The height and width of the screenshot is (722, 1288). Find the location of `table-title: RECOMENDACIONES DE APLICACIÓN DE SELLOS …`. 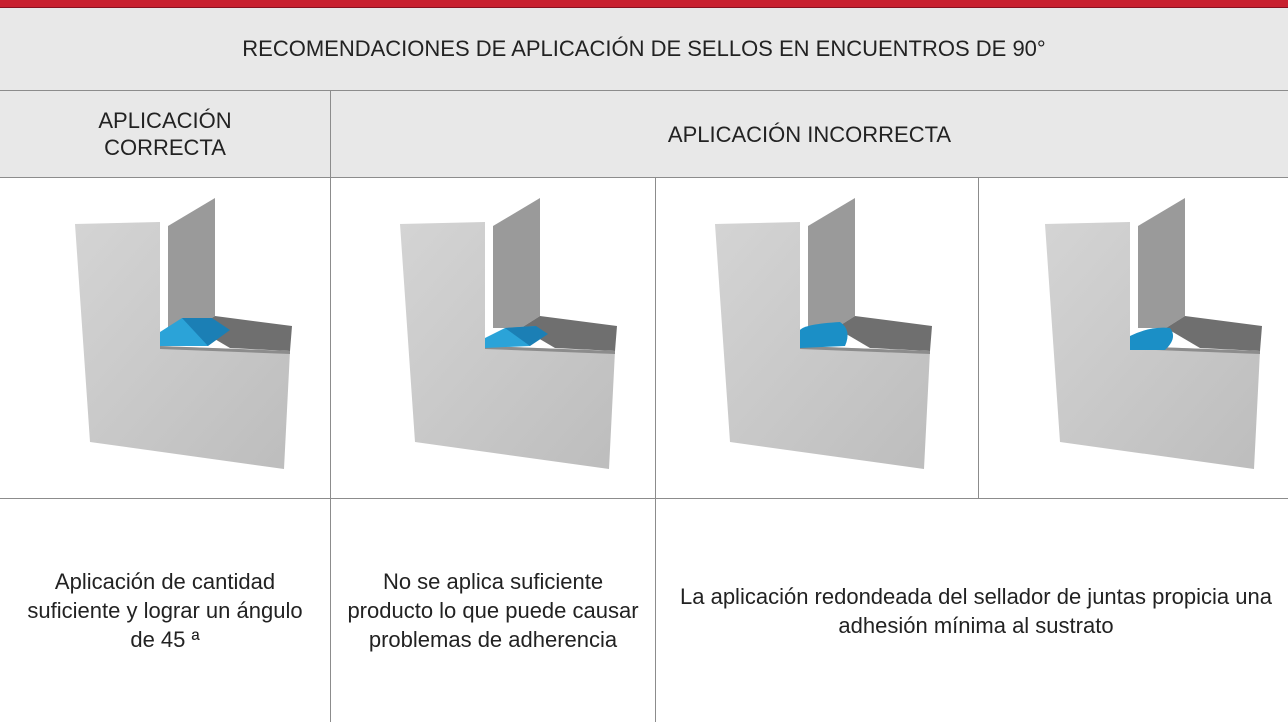

table-title: RECOMENDACIONES DE APLICACIÓN DE SELLOS … is located at coordinates (644, 49).